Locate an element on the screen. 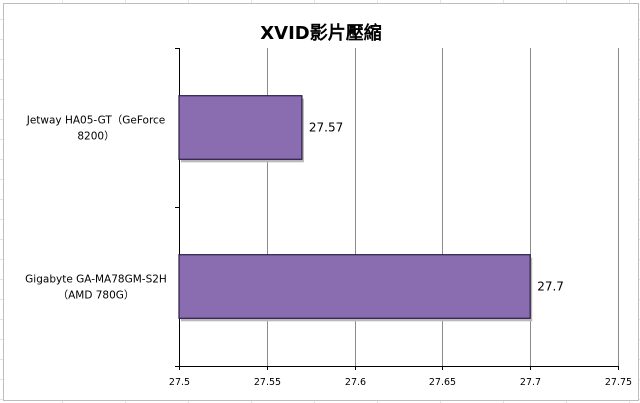  x-tick-label: 27.55 is located at coordinates (267, 382).